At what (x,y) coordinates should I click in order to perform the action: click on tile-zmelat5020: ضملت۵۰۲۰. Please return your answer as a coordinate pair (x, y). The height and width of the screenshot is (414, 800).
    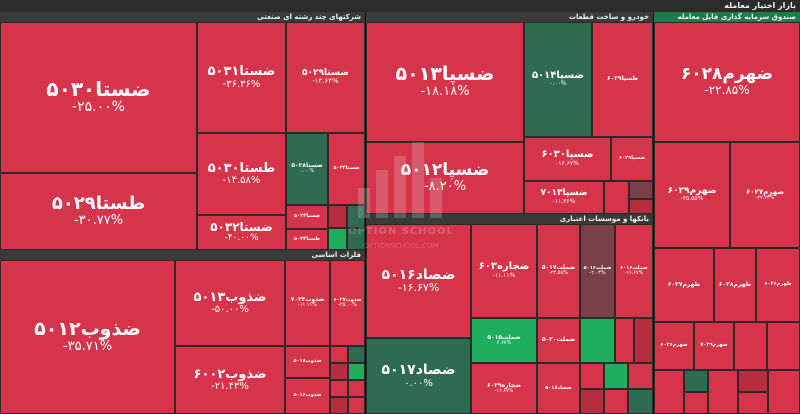
    Looking at the image, I should click on (558, 340).